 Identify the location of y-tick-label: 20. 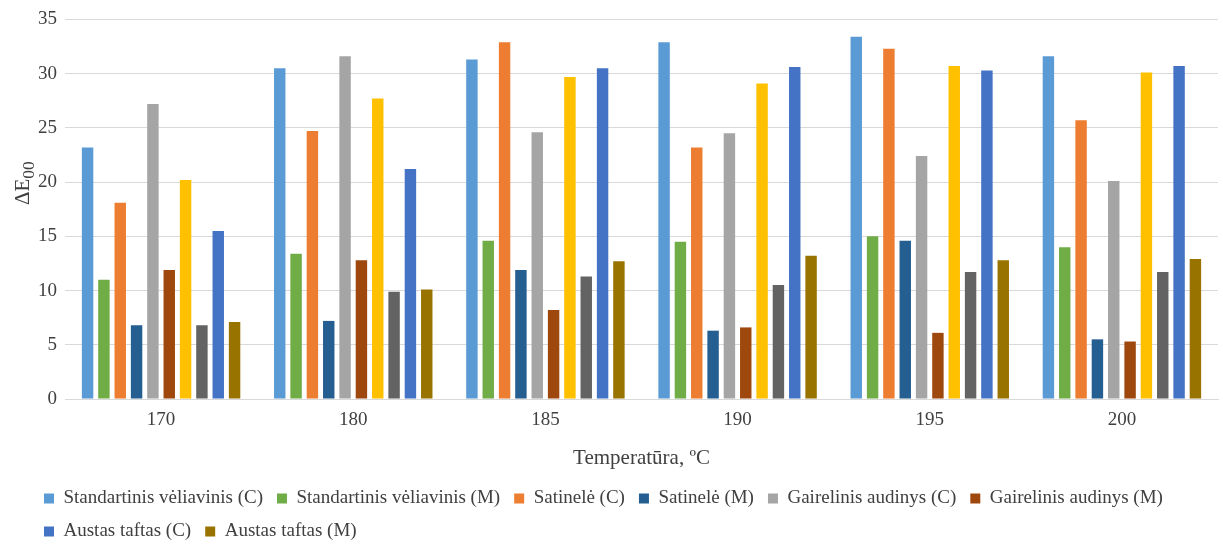
(47, 181).